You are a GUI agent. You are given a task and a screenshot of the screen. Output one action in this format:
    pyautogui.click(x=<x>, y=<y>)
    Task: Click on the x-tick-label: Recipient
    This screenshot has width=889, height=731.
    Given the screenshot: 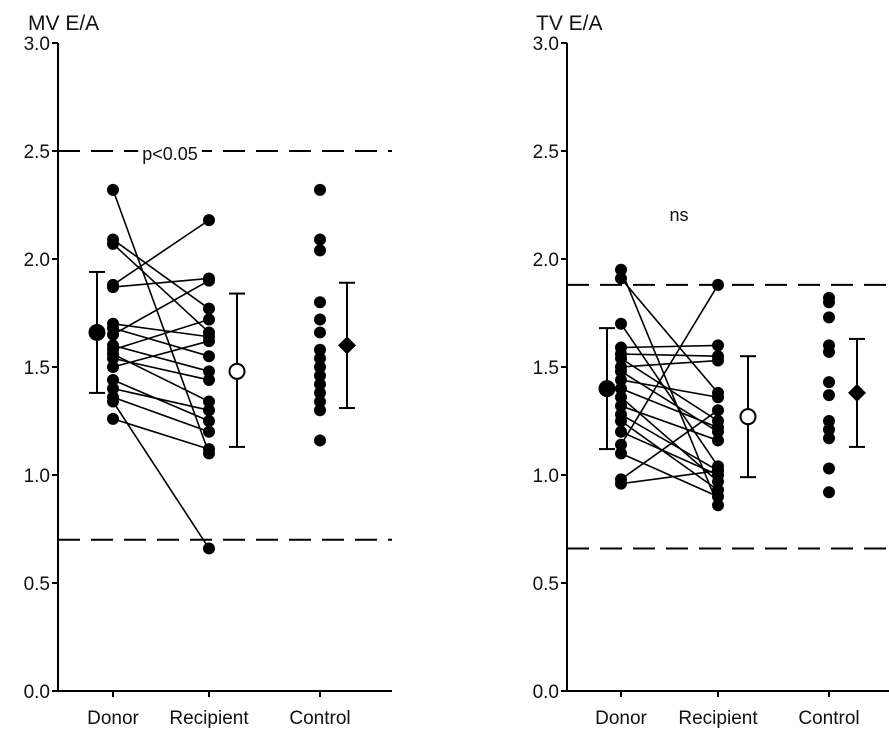 What is the action you would take?
    pyautogui.click(x=209, y=718)
    